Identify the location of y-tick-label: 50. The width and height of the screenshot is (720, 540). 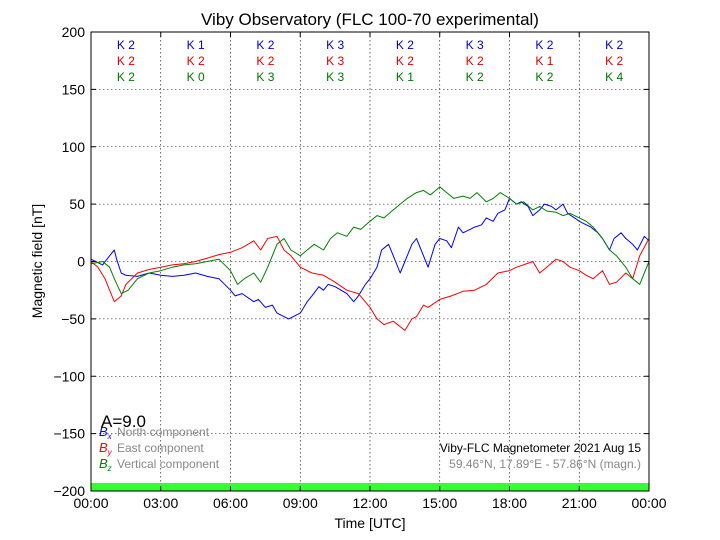
(77, 204).